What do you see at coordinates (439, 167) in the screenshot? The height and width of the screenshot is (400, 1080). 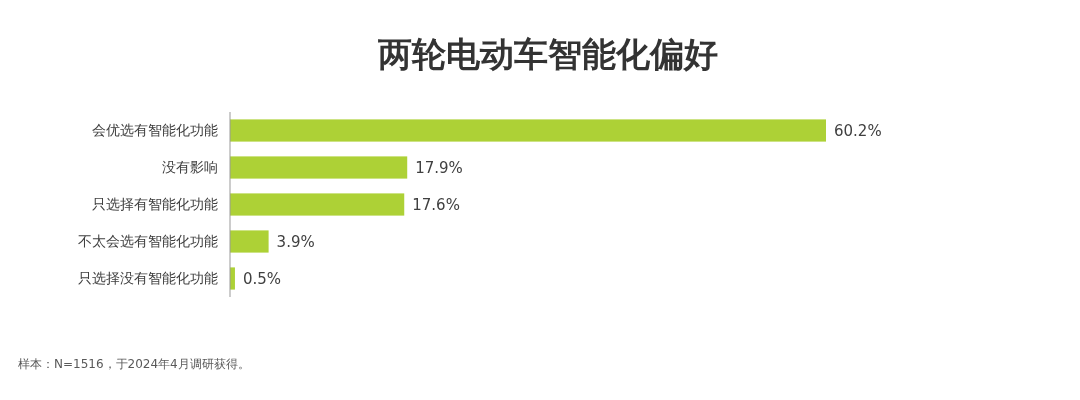 I see `data-label: 17.9%` at bounding box center [439, 167].